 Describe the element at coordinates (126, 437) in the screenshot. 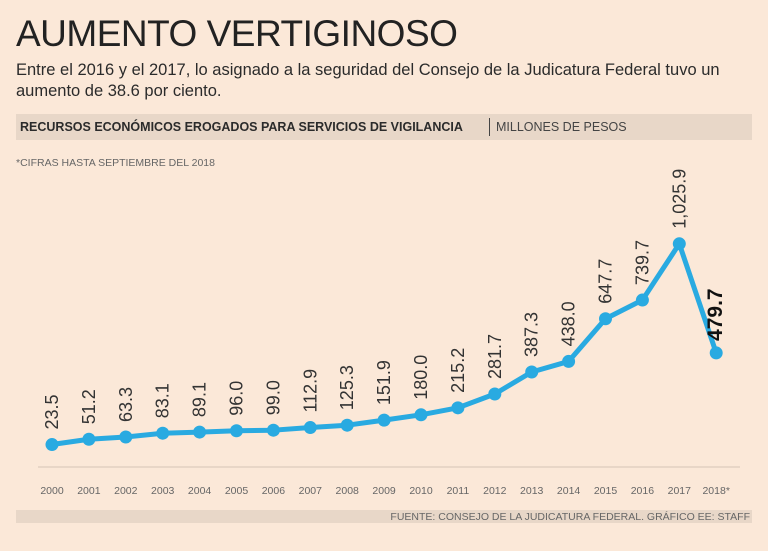

I see `data-point-2002` at that location.